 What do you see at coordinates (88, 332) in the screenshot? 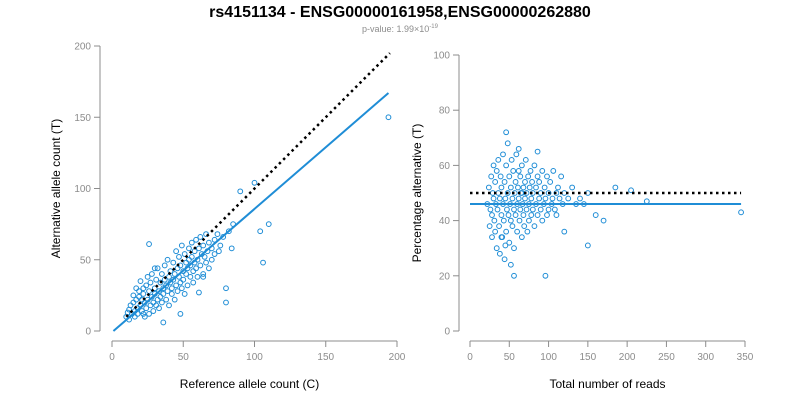
I see `y-tick-label: 0` at bounding box center [88, 332].